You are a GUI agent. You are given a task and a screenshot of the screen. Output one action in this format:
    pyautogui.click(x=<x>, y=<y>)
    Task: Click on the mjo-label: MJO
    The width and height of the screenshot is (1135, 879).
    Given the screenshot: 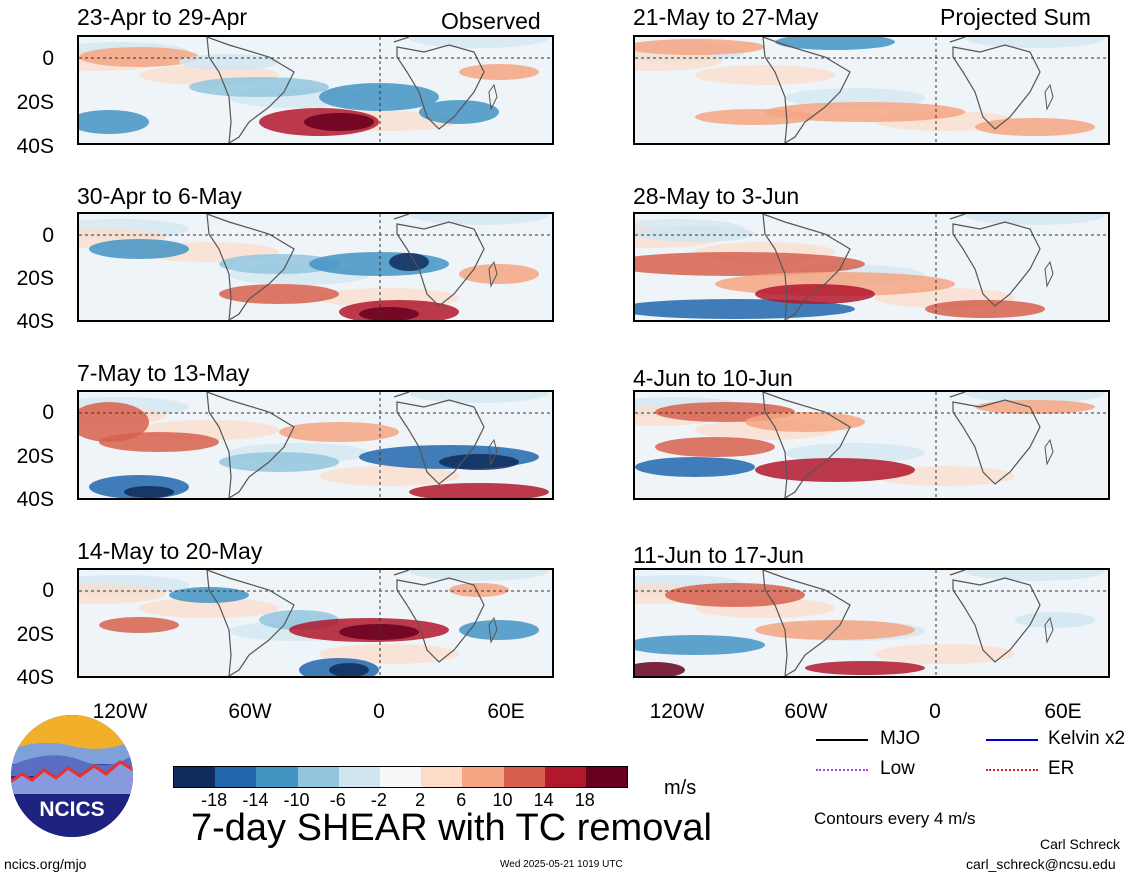 What is the action you would take?
    pyautogui.click(x=900, y=738)
    